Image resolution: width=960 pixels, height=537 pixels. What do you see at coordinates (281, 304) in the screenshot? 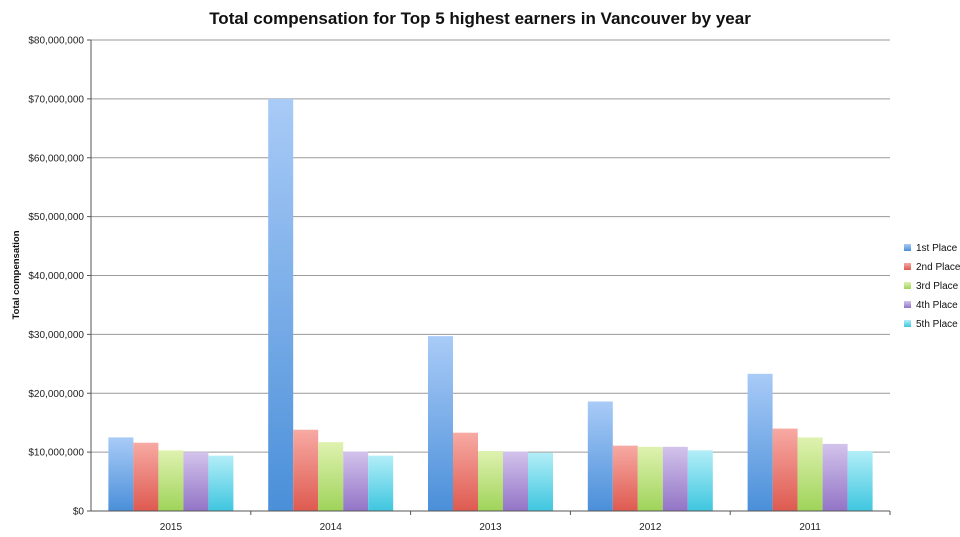
I see `bar-2014-1st-place` at bounding box center [281, 304].